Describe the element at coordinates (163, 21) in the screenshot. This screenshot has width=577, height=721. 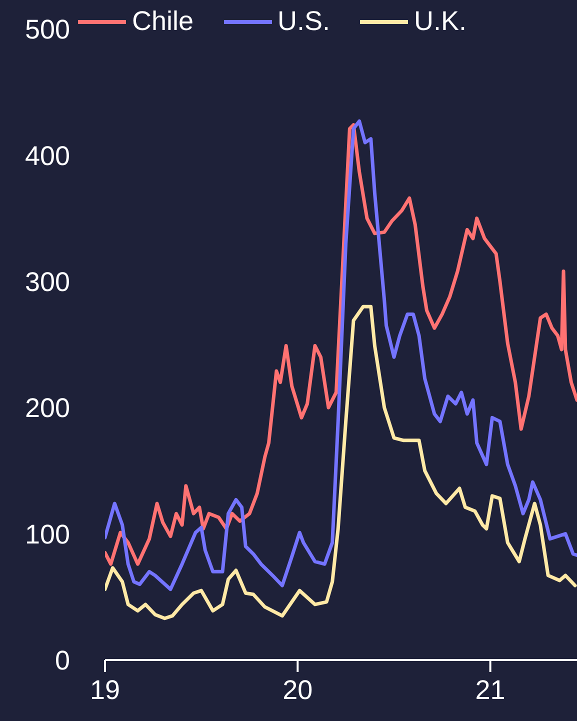
I see `legend-label: Chile` at that location.